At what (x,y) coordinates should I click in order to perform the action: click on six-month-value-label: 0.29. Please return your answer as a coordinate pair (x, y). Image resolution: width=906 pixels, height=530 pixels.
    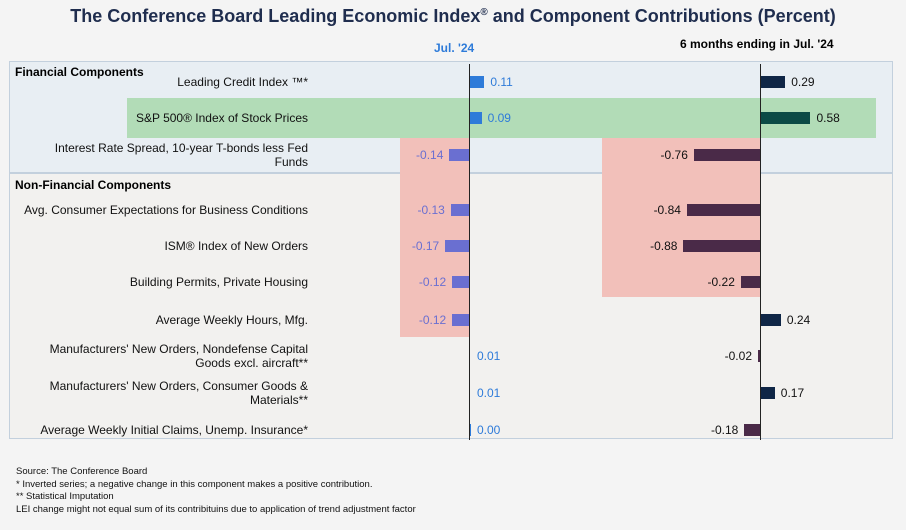
    Looking at the image, I should click on (803, 82).